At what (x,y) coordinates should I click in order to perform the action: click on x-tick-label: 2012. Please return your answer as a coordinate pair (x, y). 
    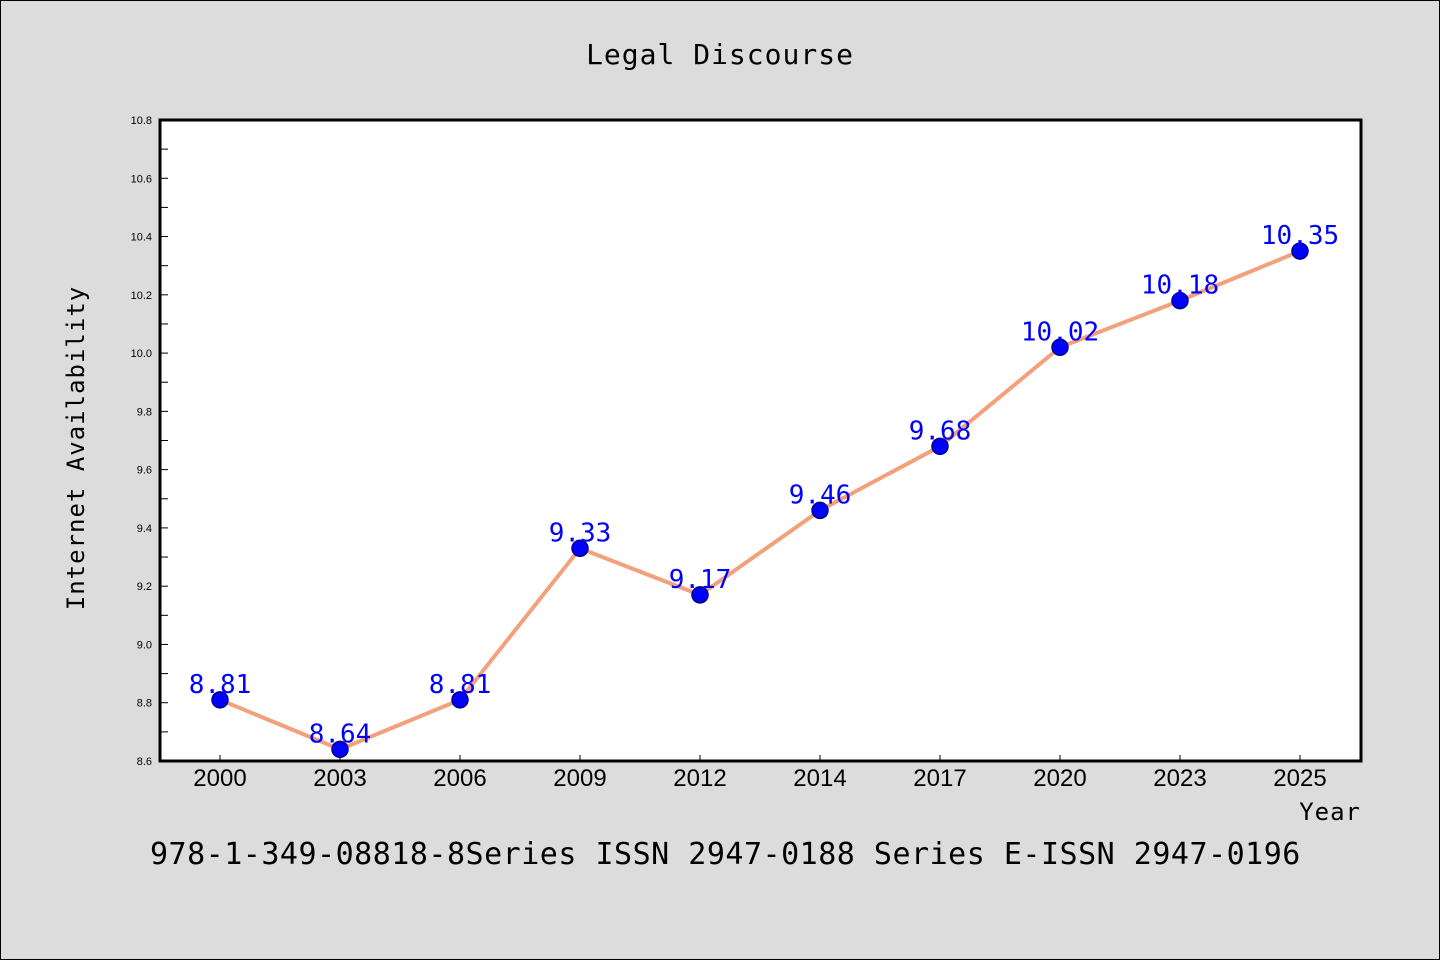
    Looking at the image, I should click on (699, 778).